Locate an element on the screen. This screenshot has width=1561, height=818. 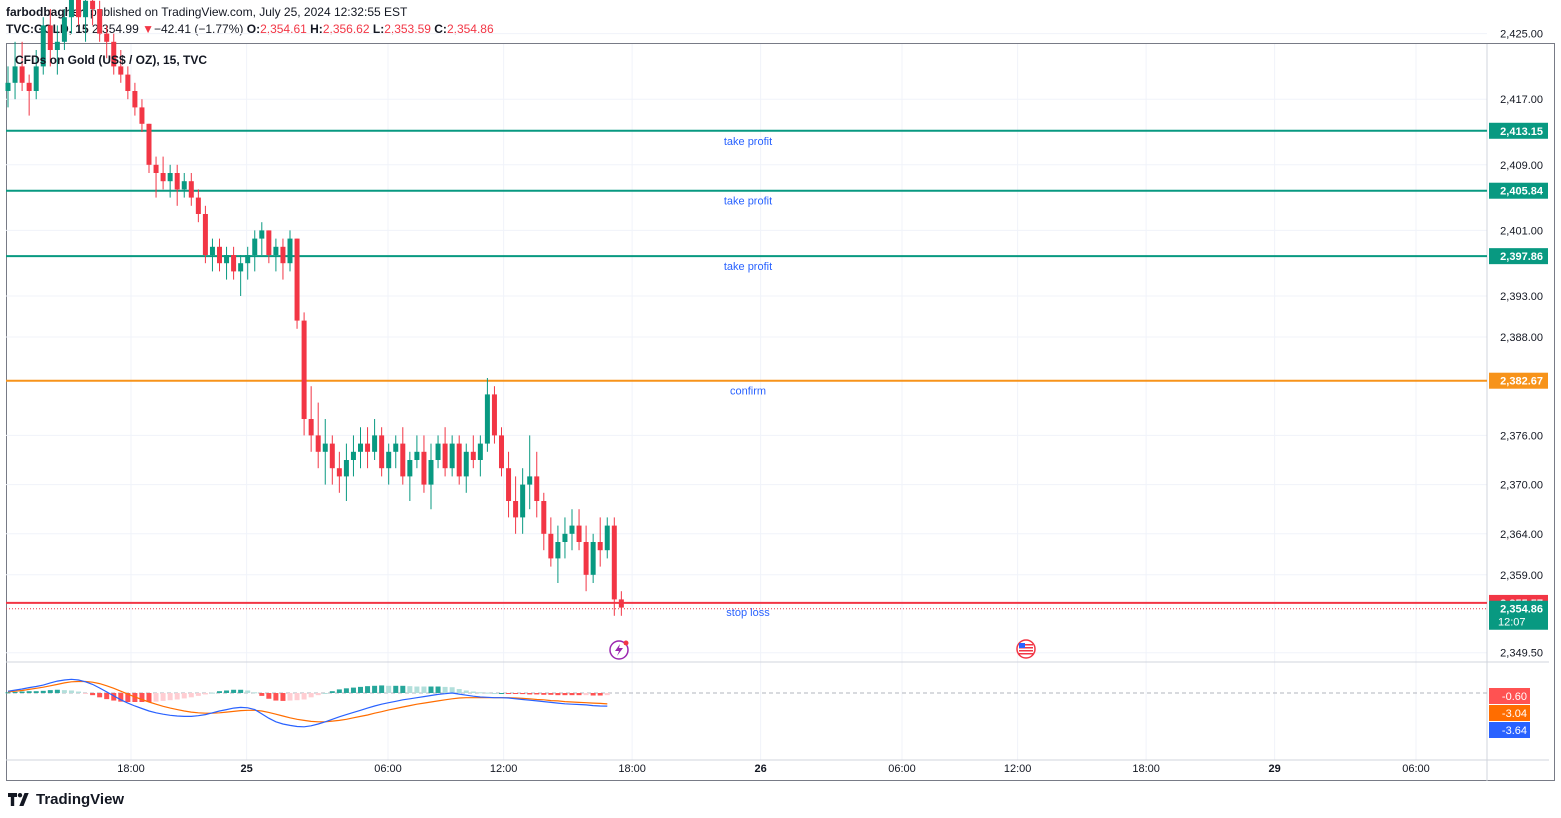
tradingview-footer: TradingView is located at coordinates (66, 799).